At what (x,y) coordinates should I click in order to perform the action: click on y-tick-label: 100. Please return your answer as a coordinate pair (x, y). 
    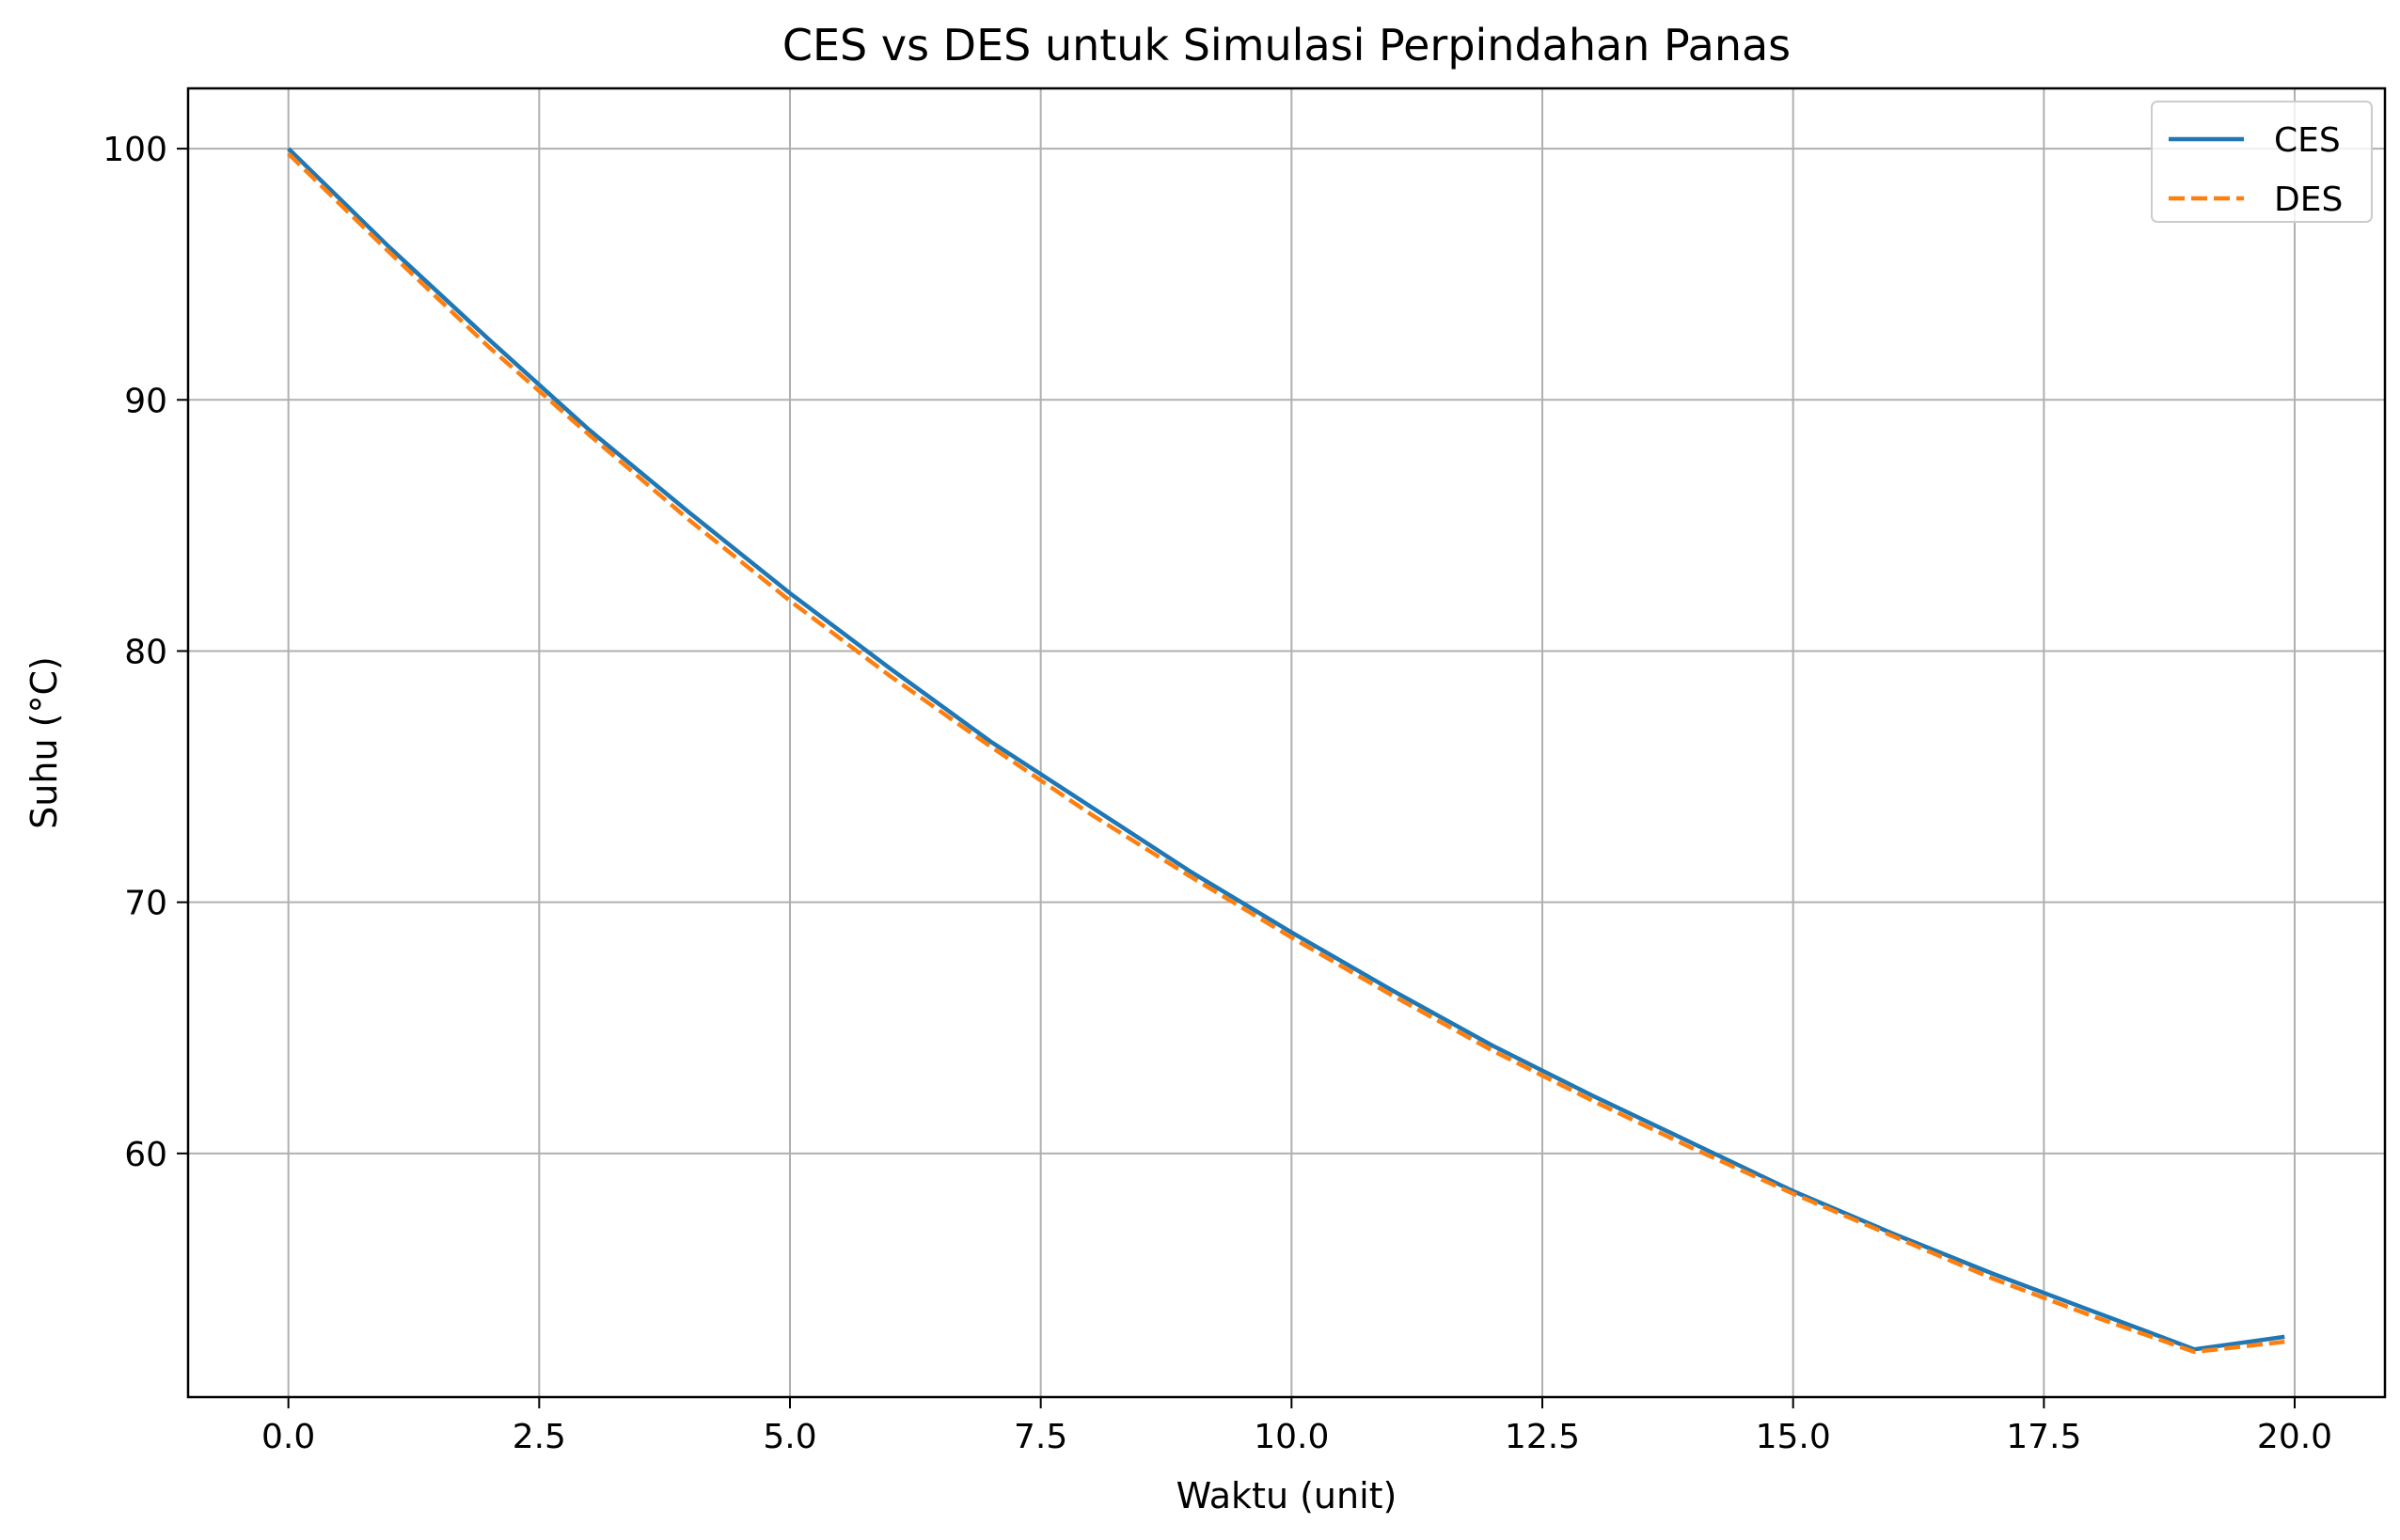
    Looking at the image, I should click on (135, 150).